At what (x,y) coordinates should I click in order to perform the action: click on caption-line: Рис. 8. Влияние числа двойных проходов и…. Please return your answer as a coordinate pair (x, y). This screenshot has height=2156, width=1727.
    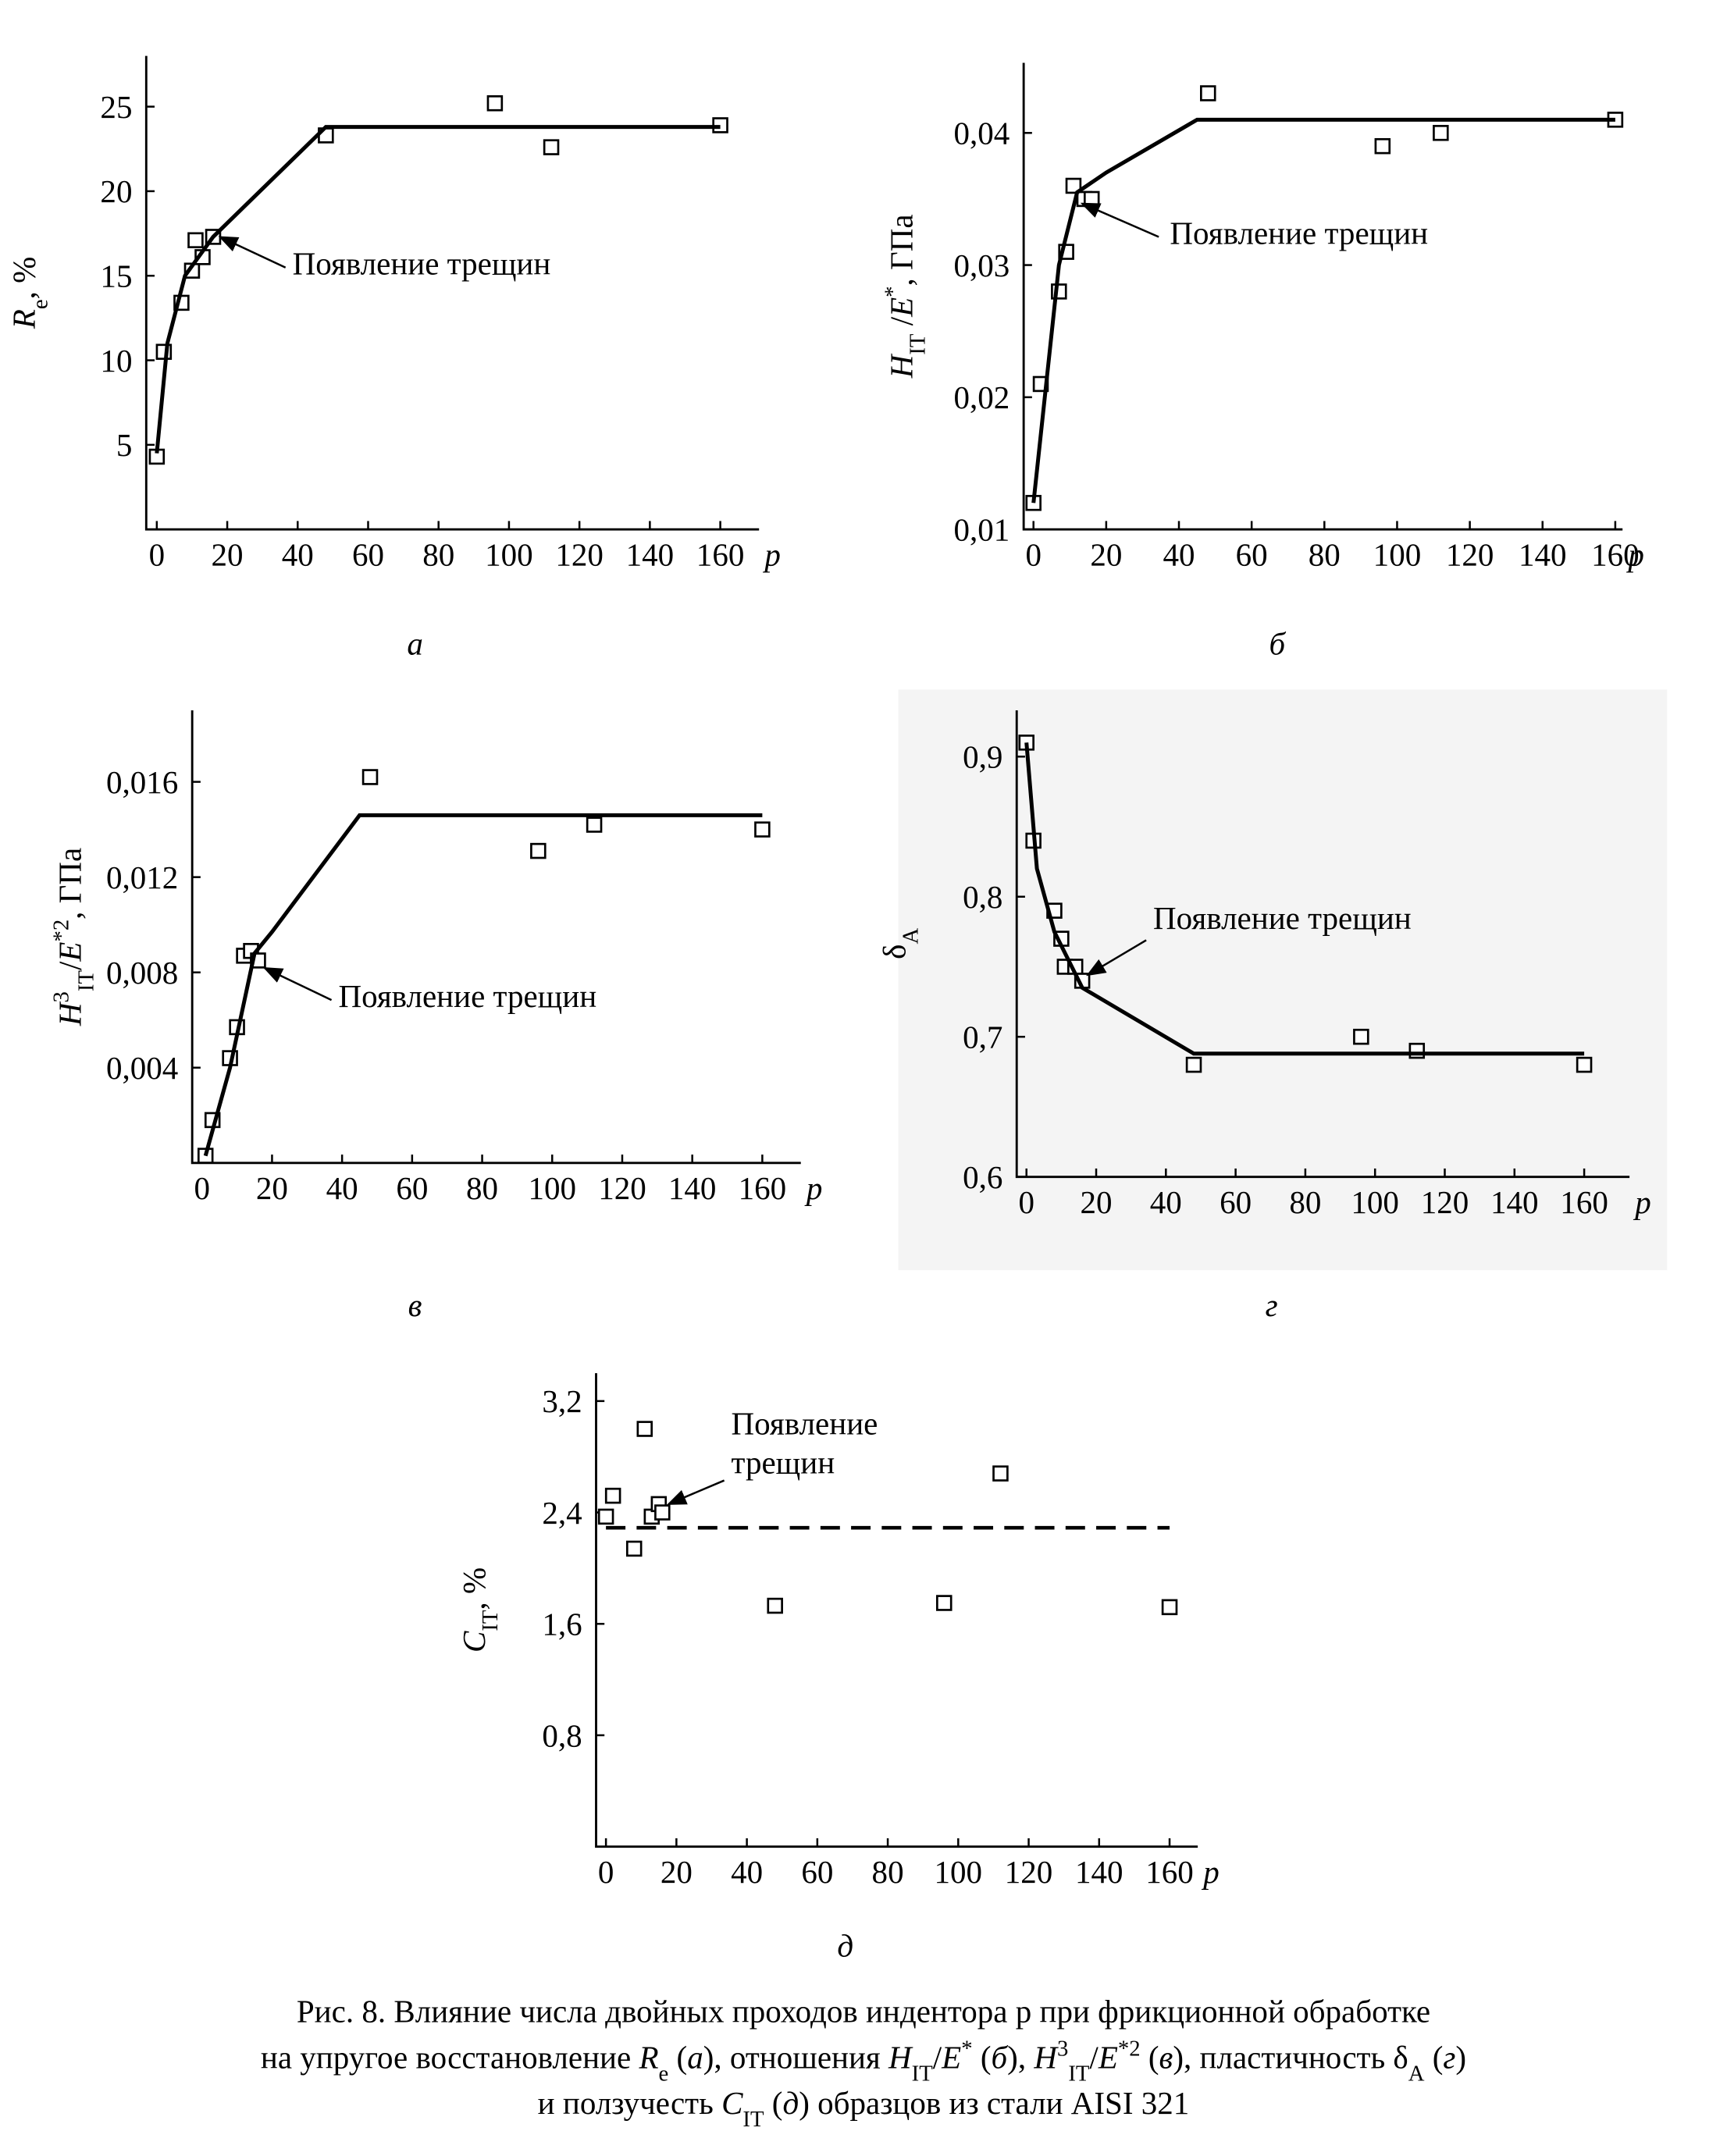
    Looking at the image, I should click on (863, 2011).